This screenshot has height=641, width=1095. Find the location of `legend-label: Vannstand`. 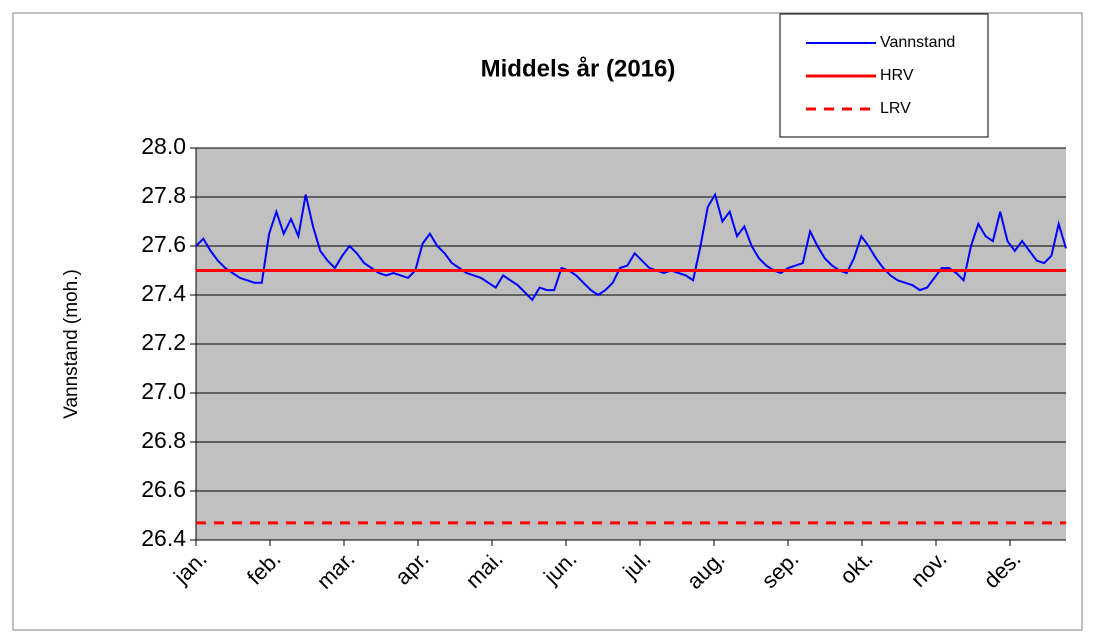

legend-label: Vannstand is located at coordinates (917, 42).